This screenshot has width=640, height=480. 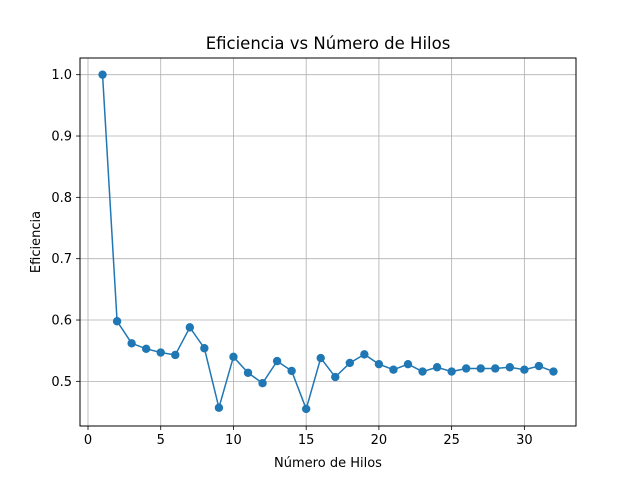 What do you see at coordinates (328, 43) in the screenshot?
I see `chart-title: Eficiencia vs Número de Hilos` at bounding box center [328, 43].